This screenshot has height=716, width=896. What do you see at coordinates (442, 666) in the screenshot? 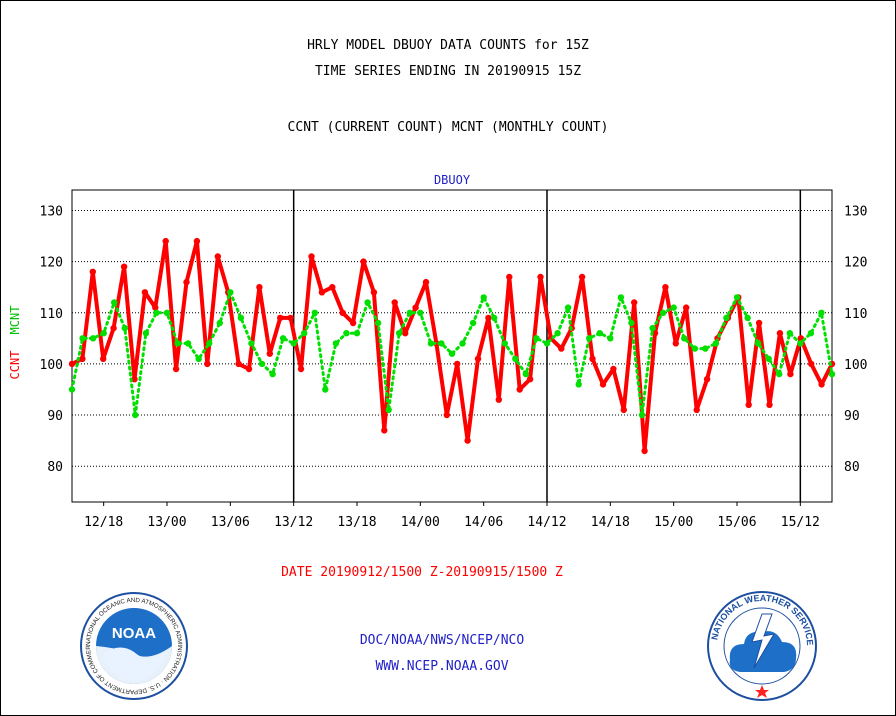
I see `credit-website: WWW.NCEP.NOAA.GOV` at bounding box center [442, 666].